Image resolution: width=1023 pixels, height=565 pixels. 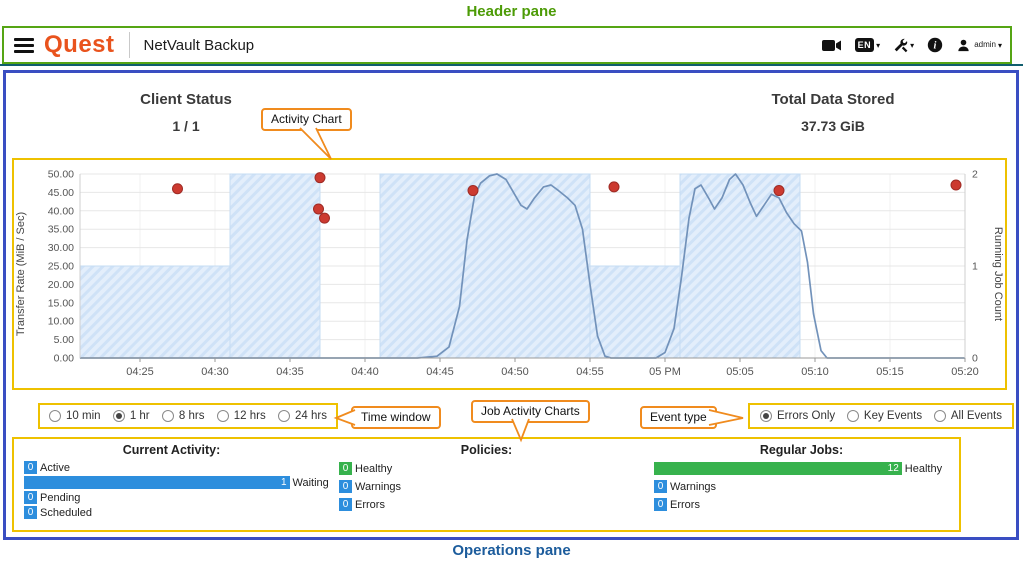 What do you see at coordinates (903, 45) in the screenshot?
I see `tools-menu: ▾` at bounding box center [903, 45].